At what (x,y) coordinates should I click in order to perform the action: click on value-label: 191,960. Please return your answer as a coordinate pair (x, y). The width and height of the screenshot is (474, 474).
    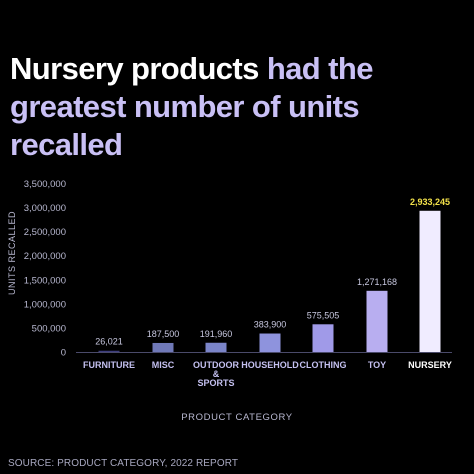
    Looking at the image, I should click on (216, 334).